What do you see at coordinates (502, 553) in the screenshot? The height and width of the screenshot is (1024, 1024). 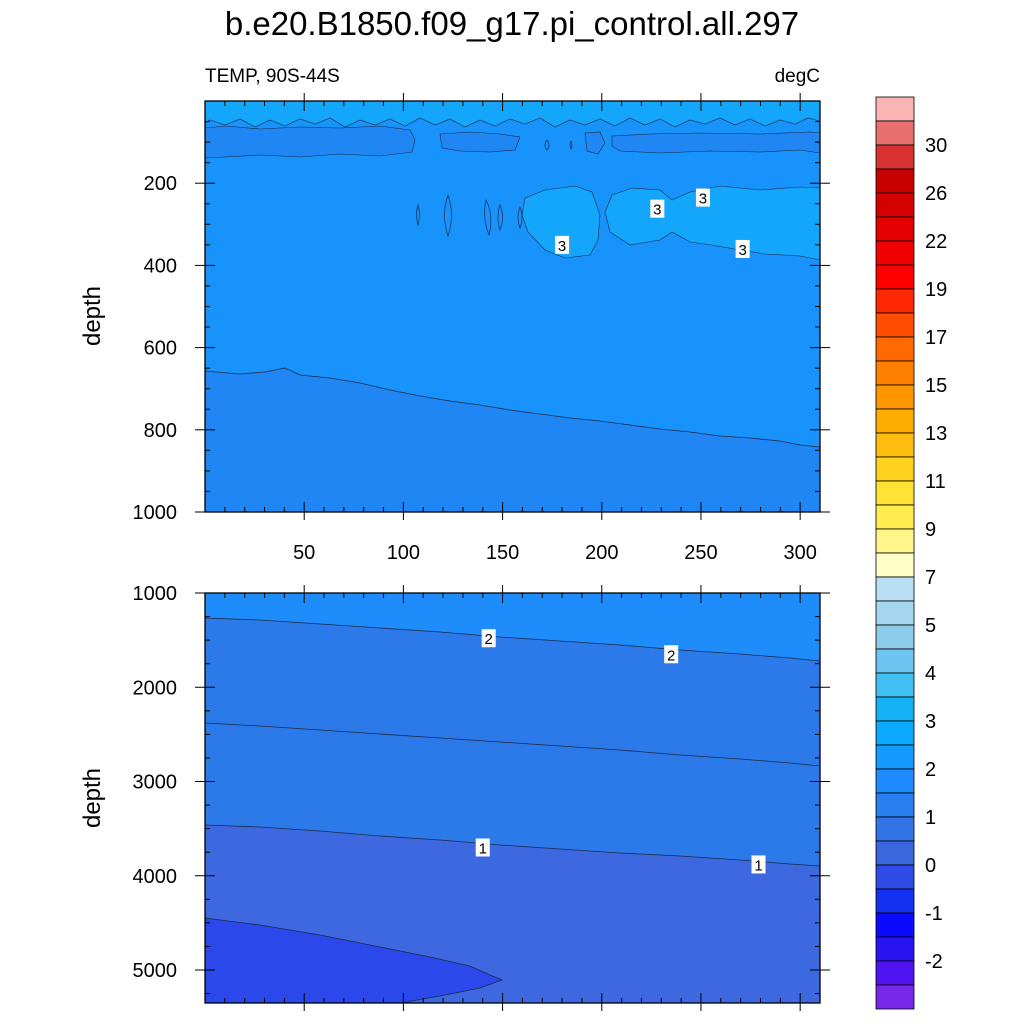 I see `upper-x-tick-label: 150` at bounding box center [502, 553].